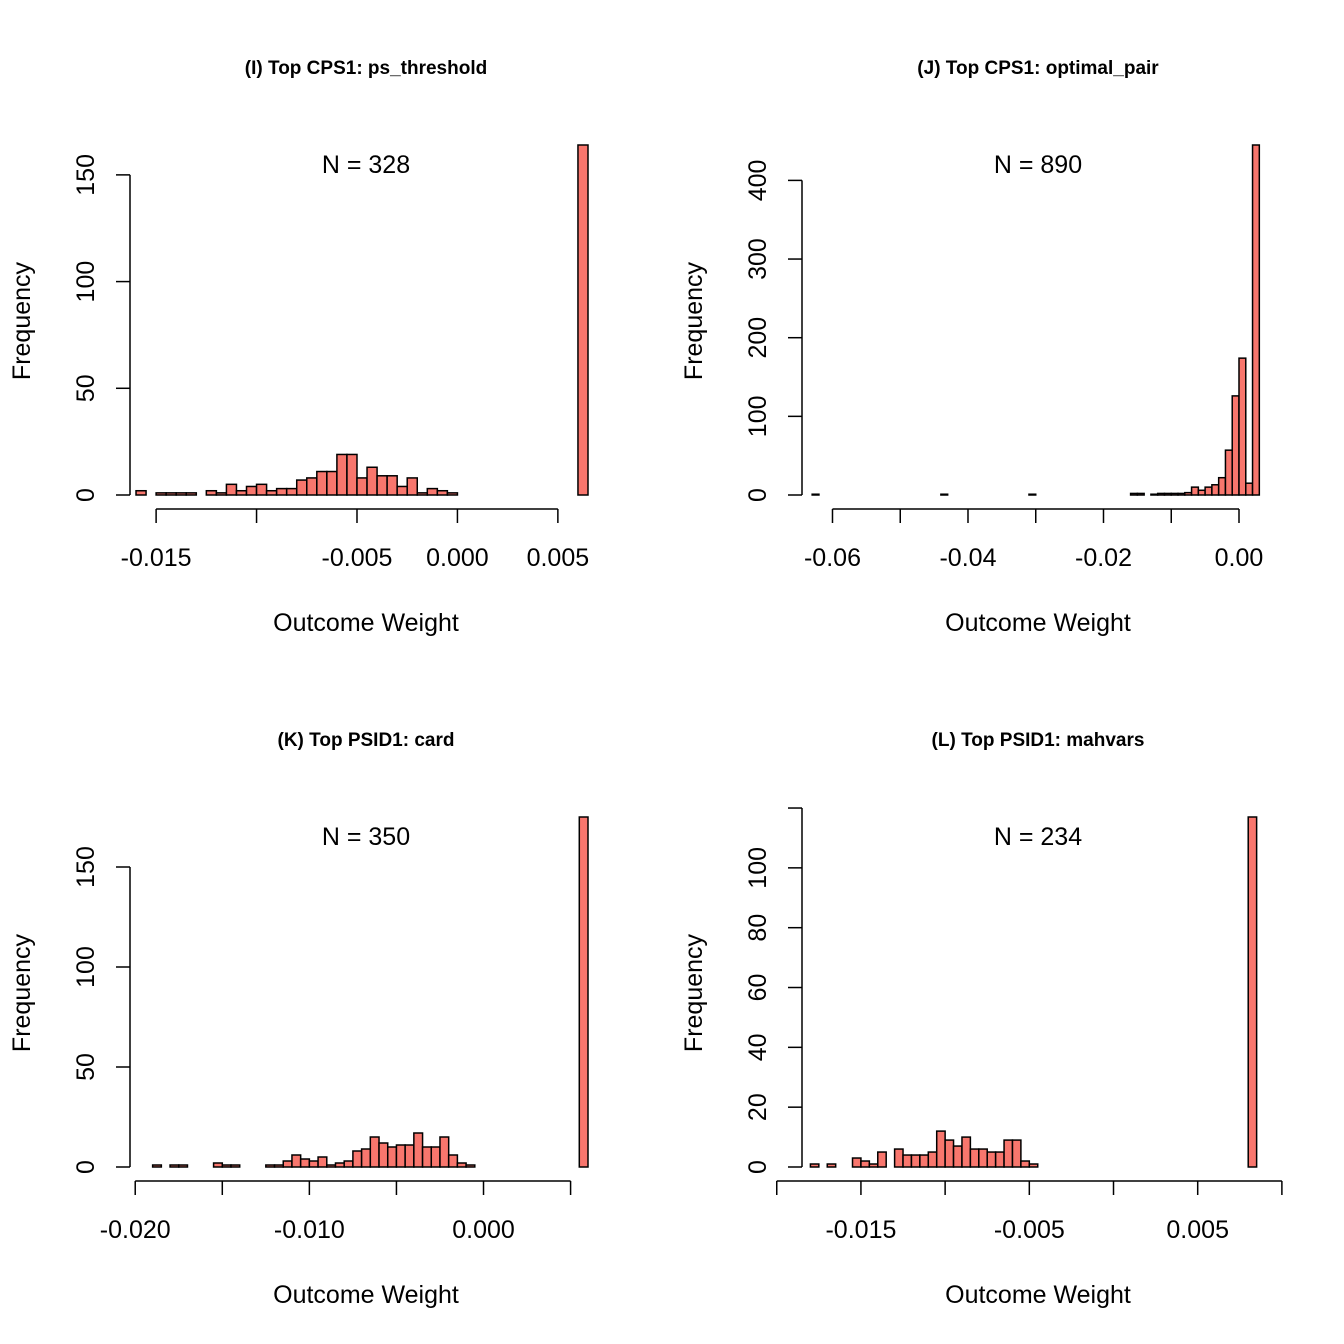 The image size is (1344, 1344). Describe the element at coordinates (758, 1047) in the screenshot. I see `y-tick-label: 40` at that location.